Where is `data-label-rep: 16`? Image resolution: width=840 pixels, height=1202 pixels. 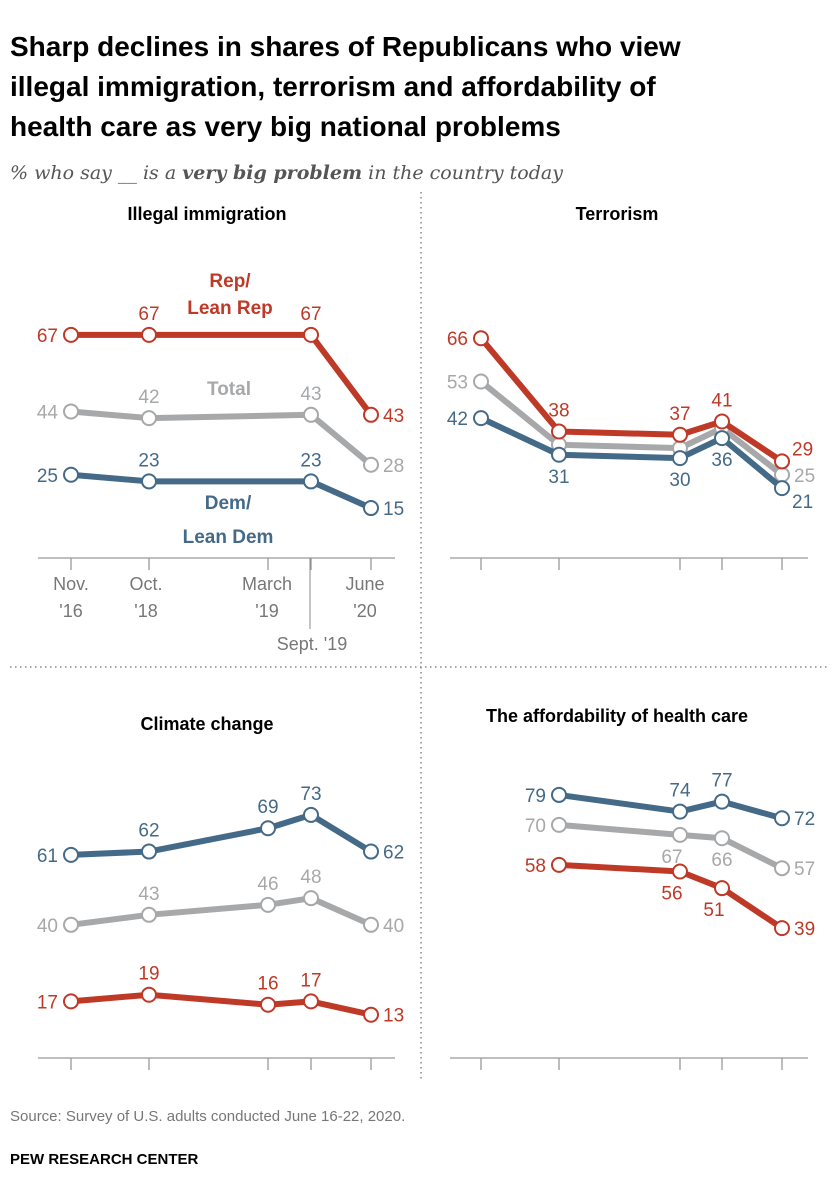 data-label-rep: 16 is located at coordinates (267, 984).